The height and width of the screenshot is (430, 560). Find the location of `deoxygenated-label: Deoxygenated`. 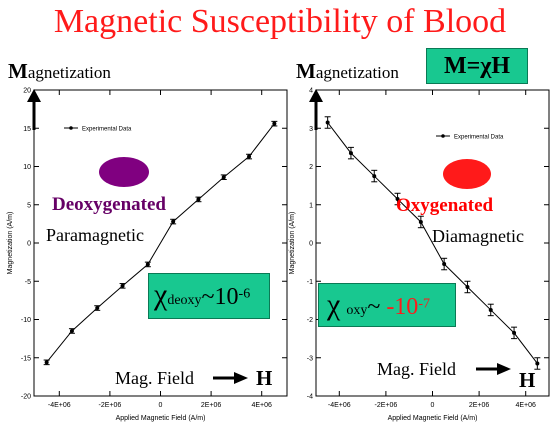

deoxygenated-label: Deoxygenated is located at coordinates (109, 204).